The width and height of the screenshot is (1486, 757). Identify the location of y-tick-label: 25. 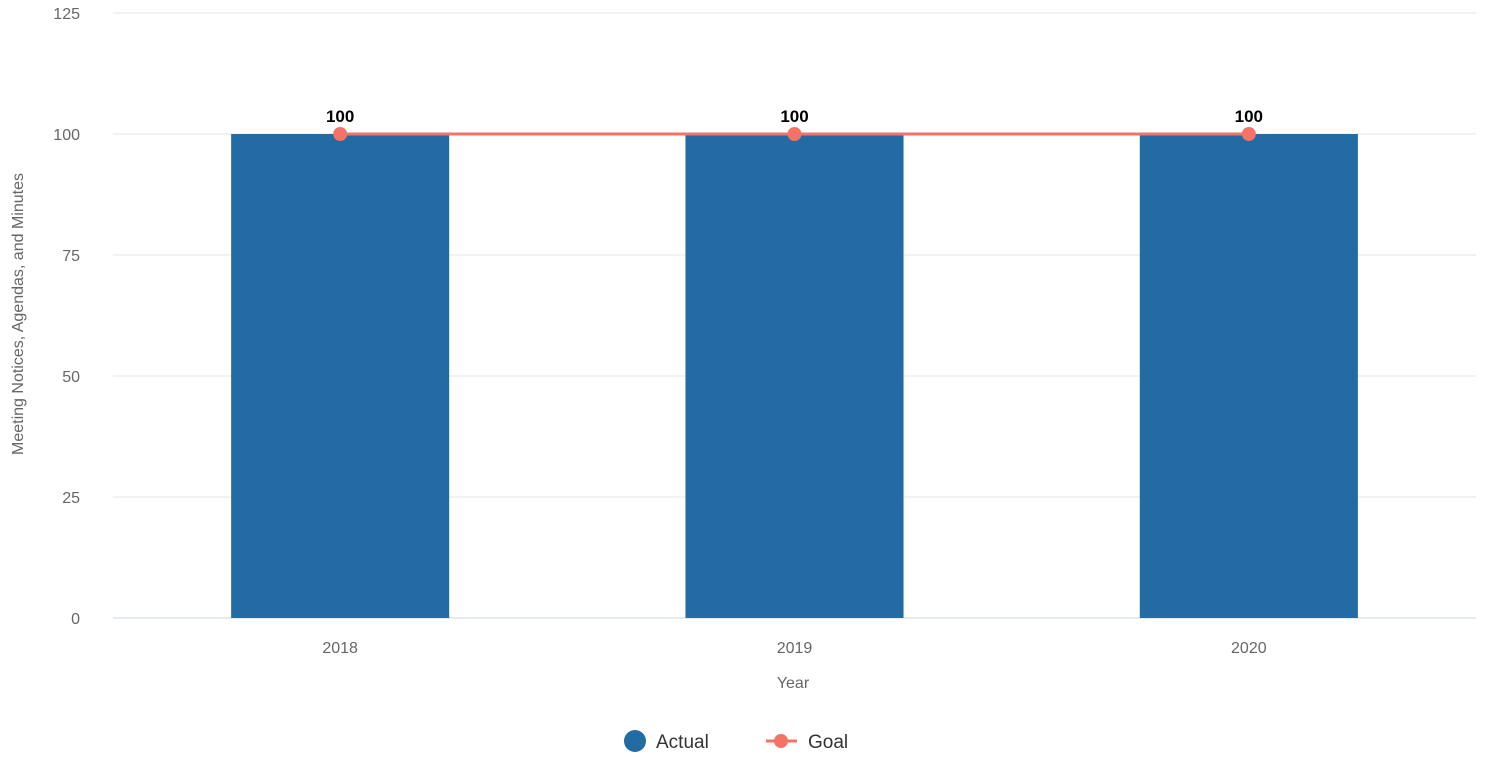
(71, 498).